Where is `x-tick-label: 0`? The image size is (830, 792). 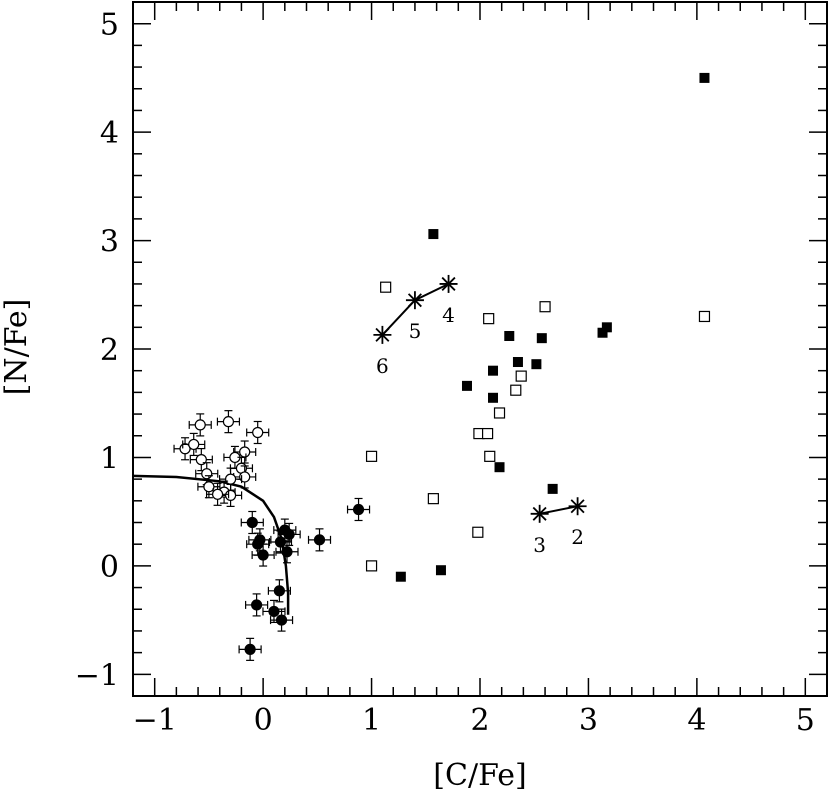
x-tick-label: 0 is located at coordinates (263, 720).